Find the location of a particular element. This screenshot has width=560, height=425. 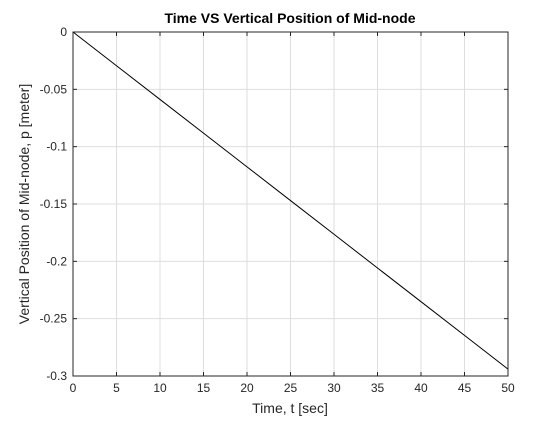

x-tick-label: 25 is located at coordinates (291, 388).